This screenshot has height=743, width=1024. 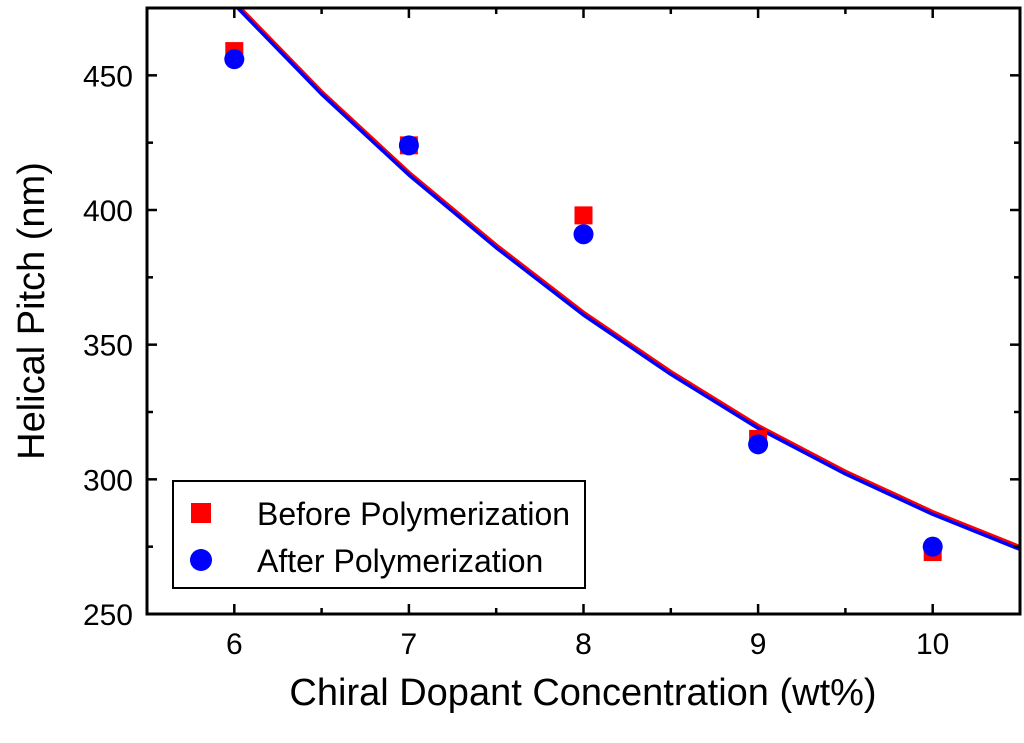 What do you see at coordinates (108, 211) in the screenshot?
I see `y-tick-label: 400` at bounding box center [108, 211].